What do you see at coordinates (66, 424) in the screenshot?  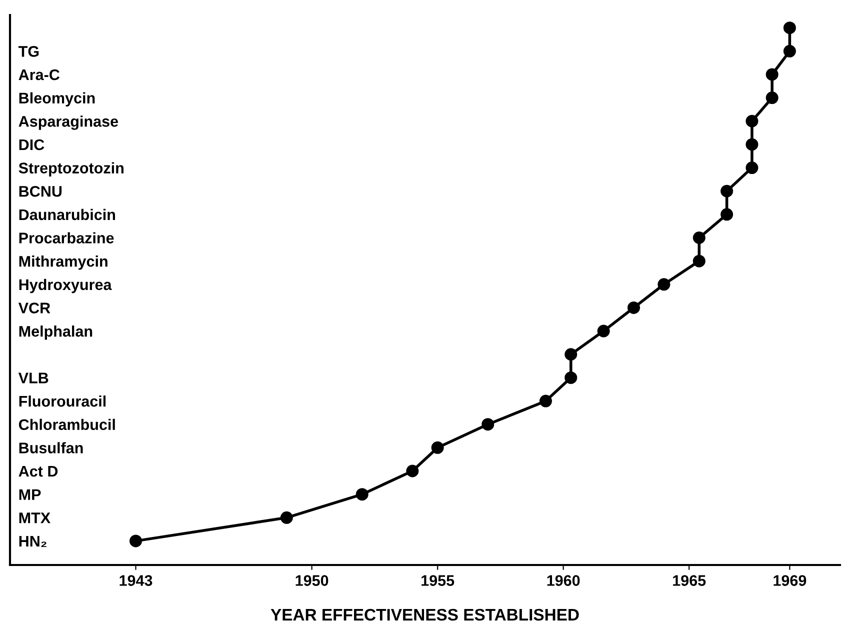 I see `y-tick-label: Chlorambucil` at bounding box center [66, 424].